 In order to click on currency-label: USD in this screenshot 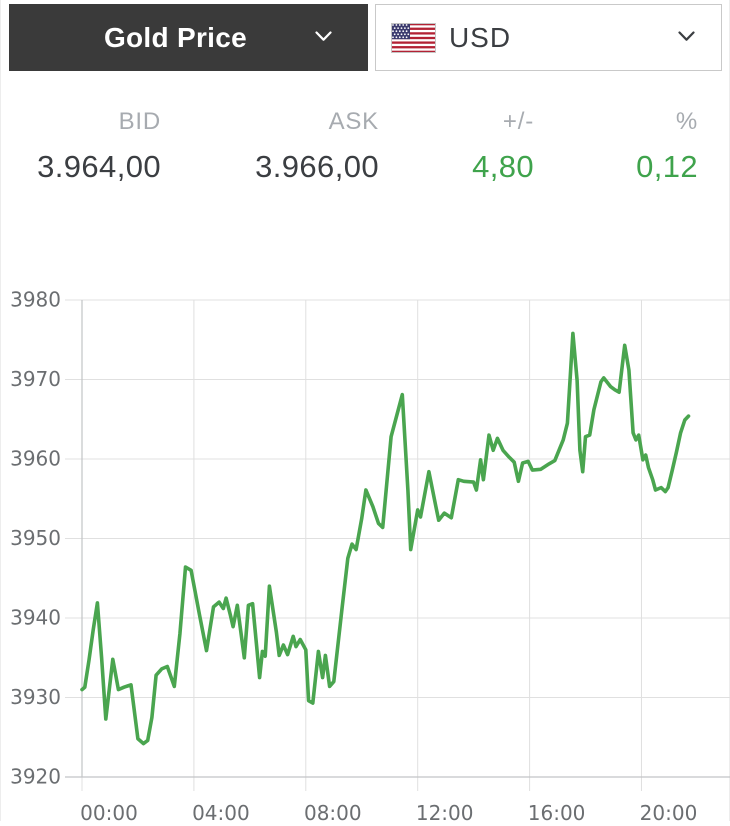, I will do `click(480, 37)`.